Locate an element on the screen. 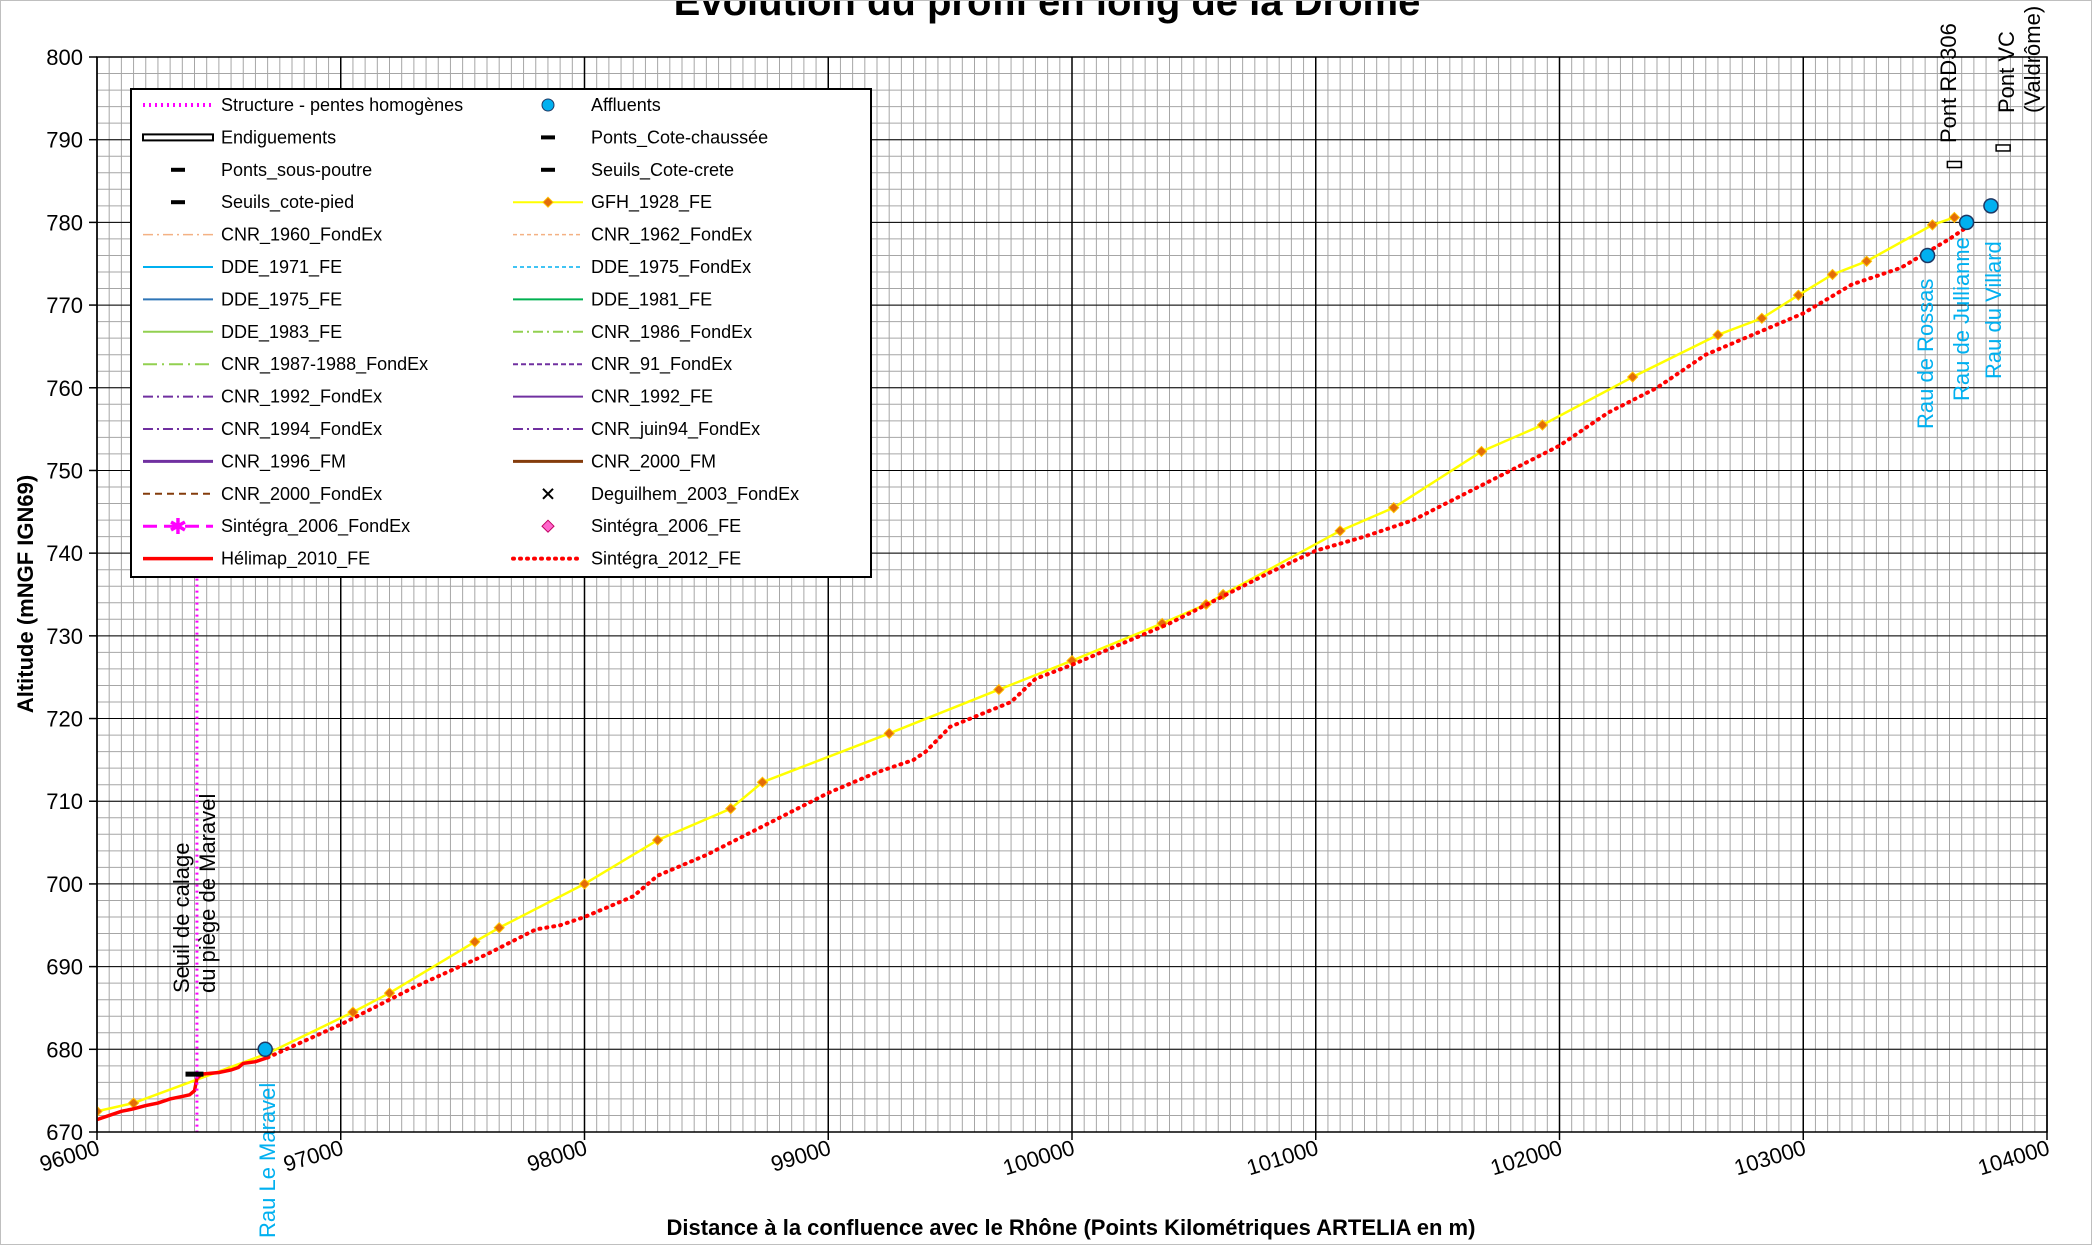 The width and height of the screenshot is (2092, 1251). x-tick-label: 98000 is located at coordinates (557, 1156).